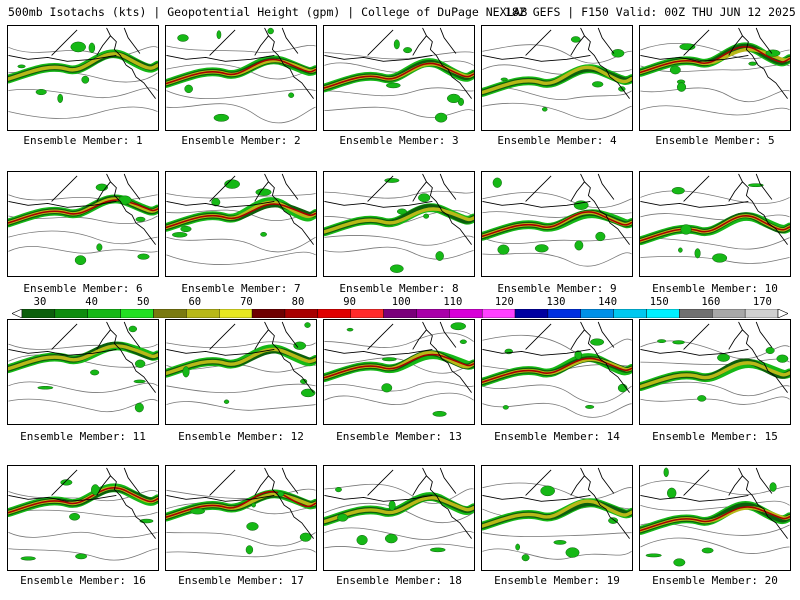 The width and height of the screenshot is (800, 600). I want to click on ensemble-member-label: Ensemble Member: 8, so click(399, 288).